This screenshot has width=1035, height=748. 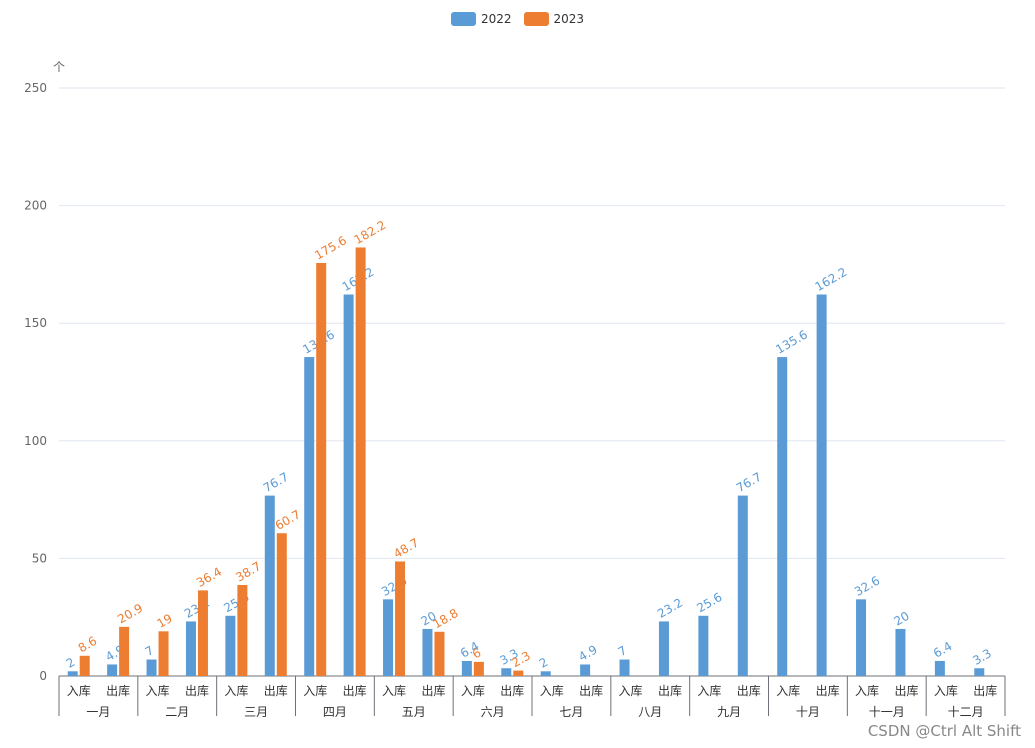 What do you see at coordinates (887, 712) in the screenshot?
I see `x-group-label: 十一月` at bounding box center [887, 712].